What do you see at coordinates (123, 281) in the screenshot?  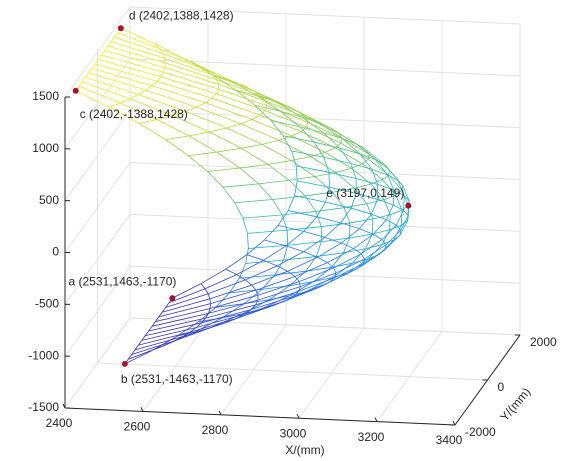 I see `point-label: a (2531,1463,-1170)` at bounding box center [123, 281].